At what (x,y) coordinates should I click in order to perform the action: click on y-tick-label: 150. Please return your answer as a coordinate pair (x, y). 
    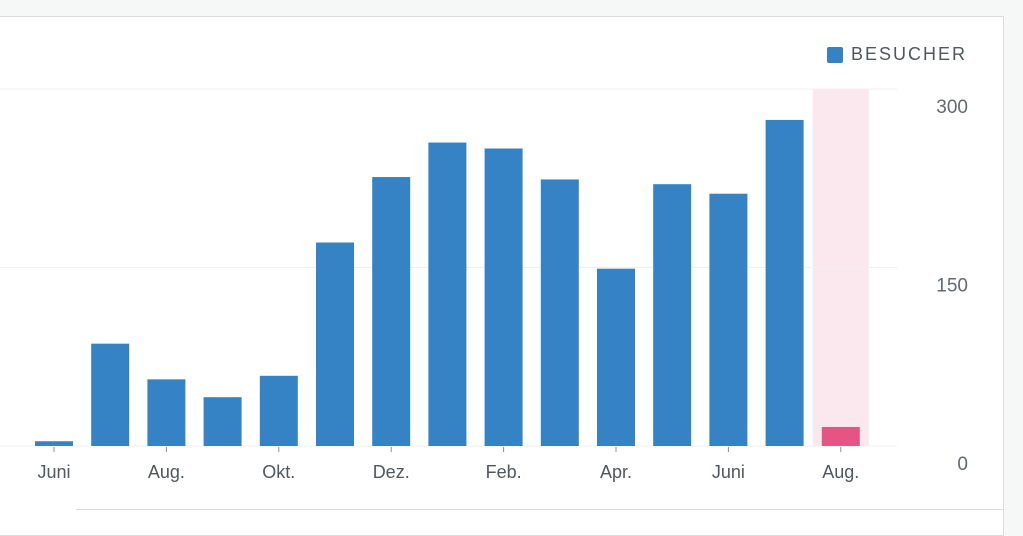
    Looking at the image, I should click on (952, 286).